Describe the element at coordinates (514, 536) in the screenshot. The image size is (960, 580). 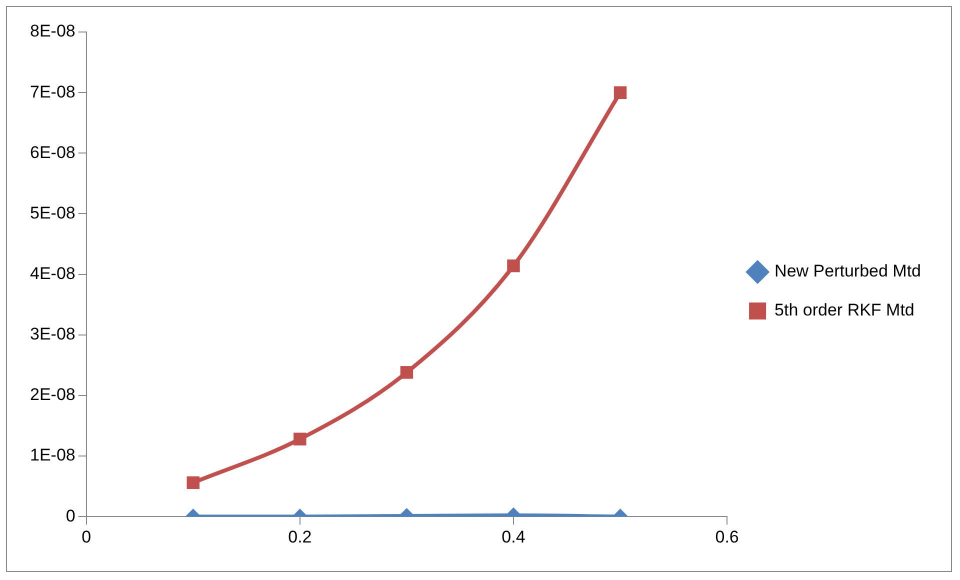
I see `x-tick-label: 0.4` at that location.